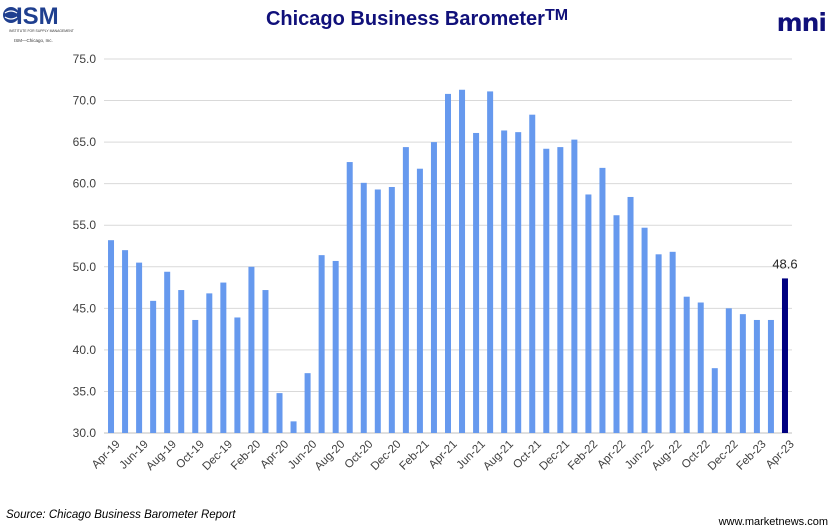 This screenshot has width=834, height=532. I want to click on x-tick-label: Apr-21, so click(443, 454).